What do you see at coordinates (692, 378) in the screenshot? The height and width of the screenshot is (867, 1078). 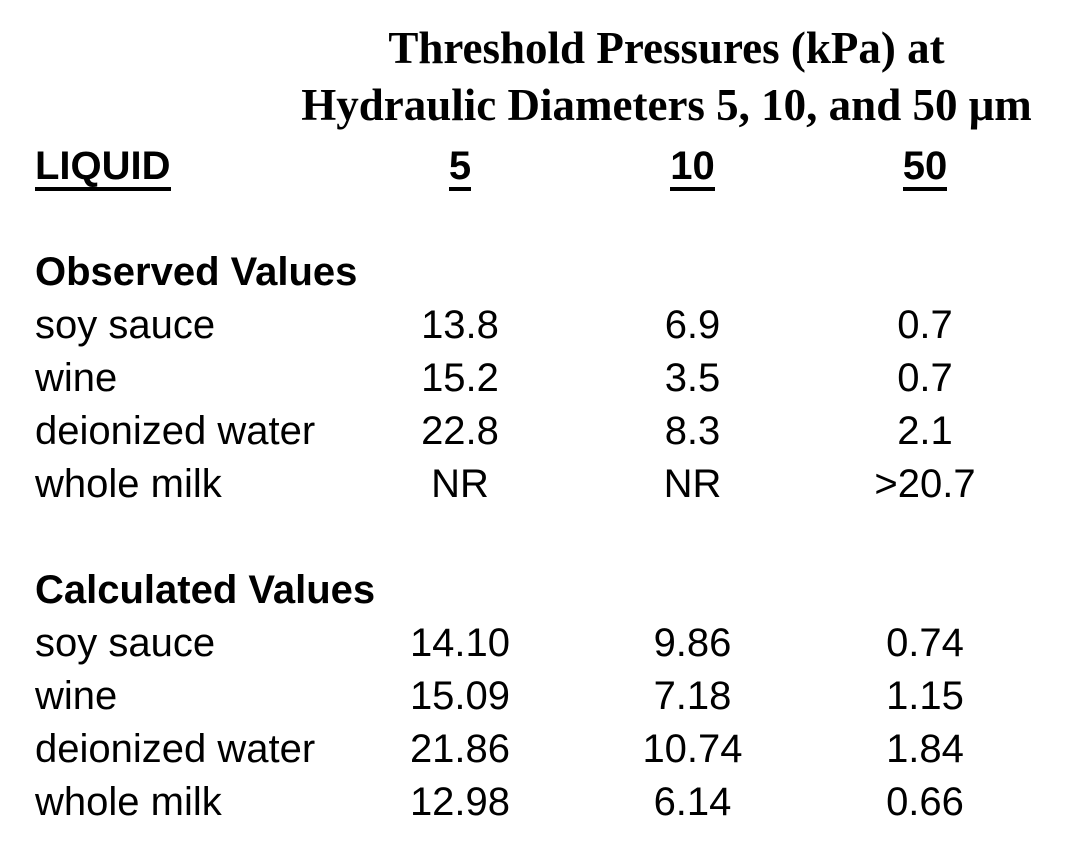 I see `cell-observed-wine-d10: 3.5` at bounding box center [692, 378].